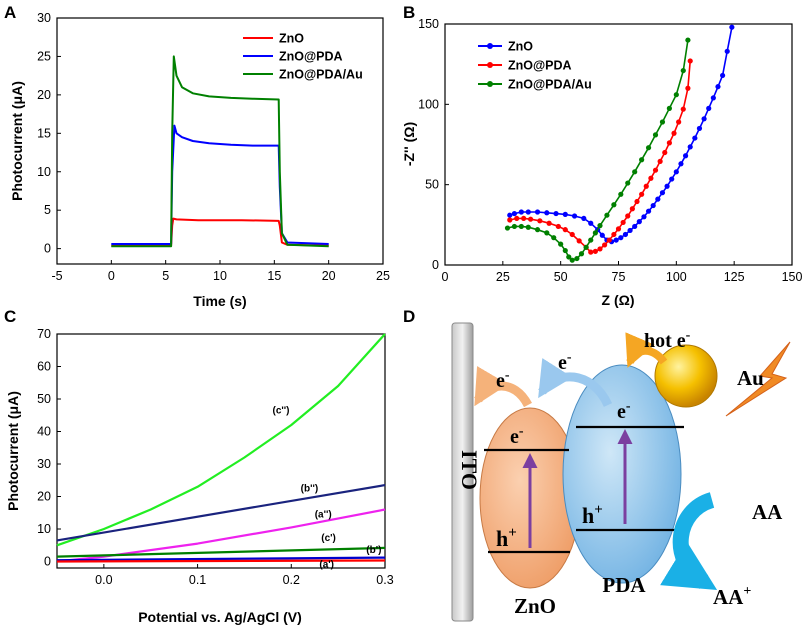 This screenshot has height=631, width=809. Describe the element at coordinates (517, 436) in the screenshot. I see `electron-label-zno: e-` at that location.